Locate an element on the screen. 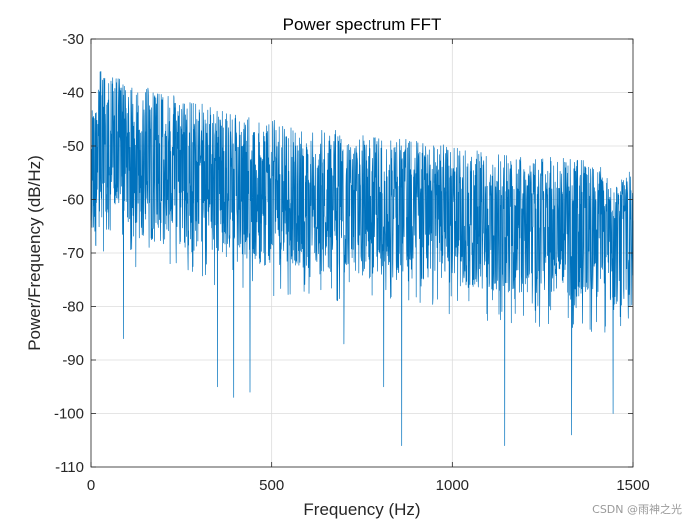 The height and width of the screenshot is (525, 700). y-tick-label: -80 is located at coordinates (73, 307).